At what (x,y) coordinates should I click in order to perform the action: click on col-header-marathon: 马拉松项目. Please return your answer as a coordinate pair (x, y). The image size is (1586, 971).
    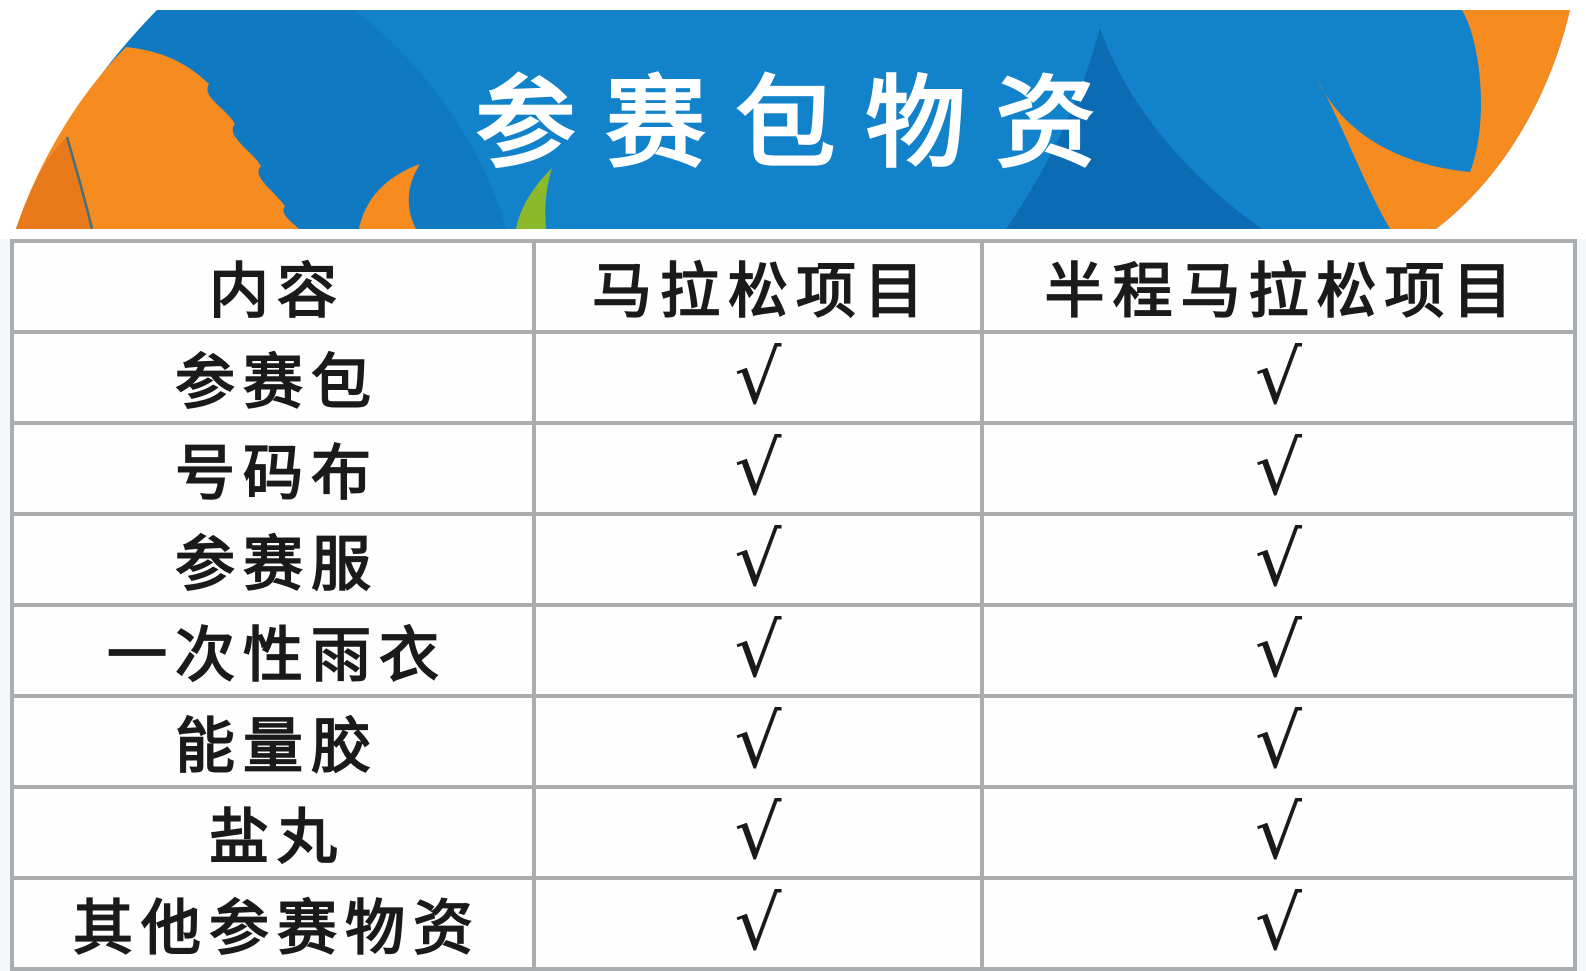
    Looking at the image, I should click on (758, 286).